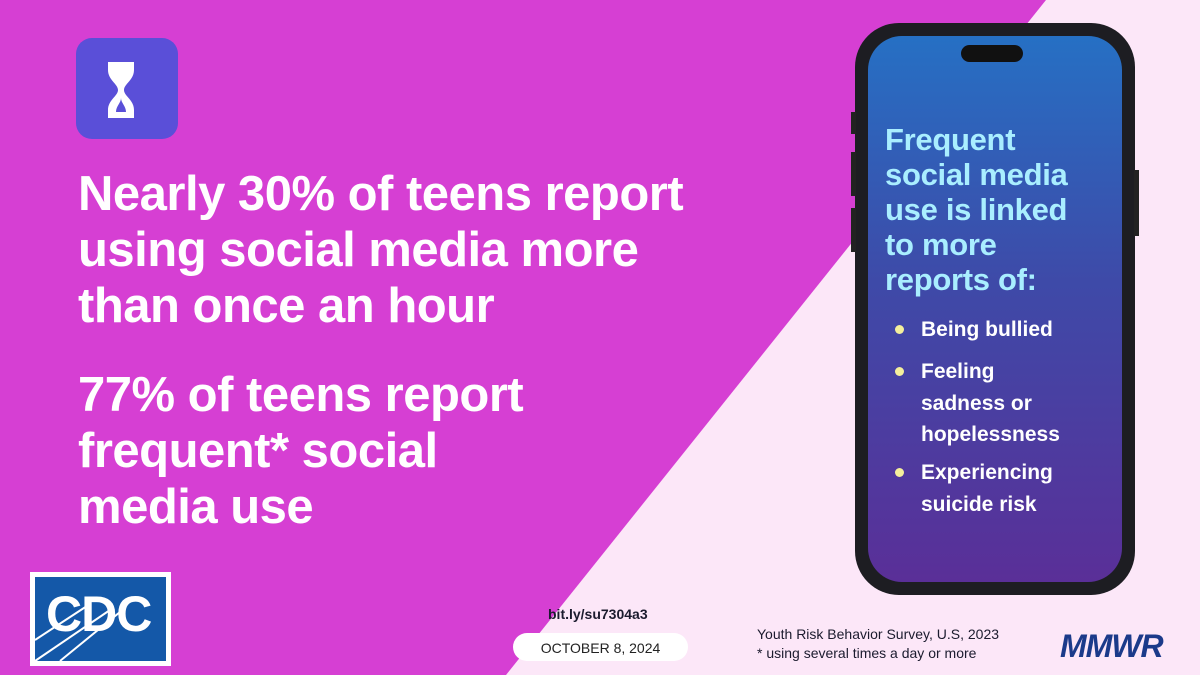 Image resolution: width=1200 pixels, height=675 pixels. I want to click on note: * using several times a day or more, so click(867, 653).